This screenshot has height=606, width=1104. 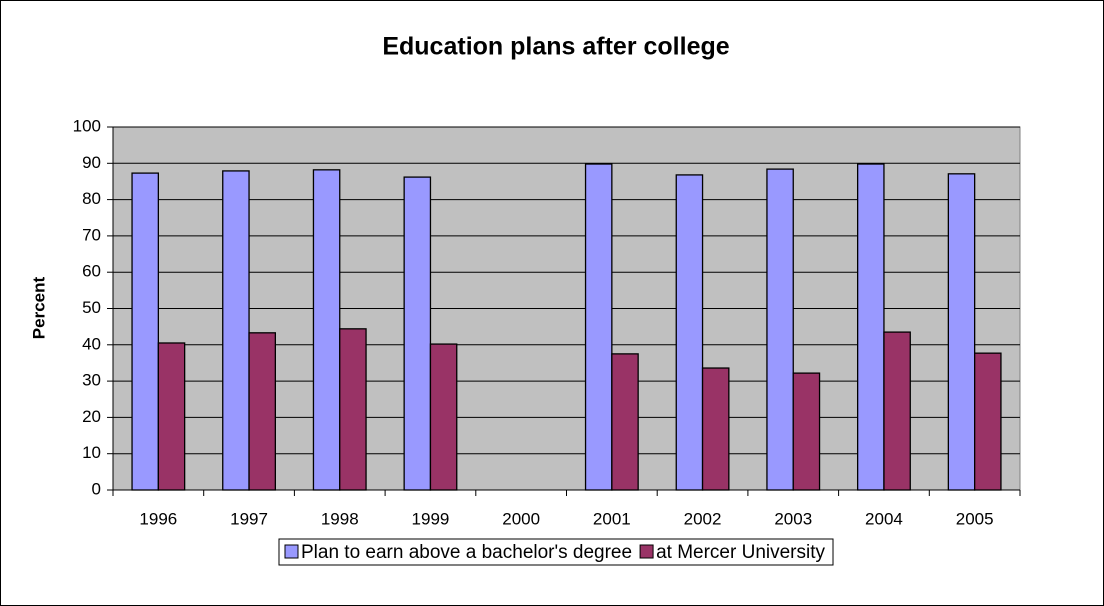 What do you see at coordinates (793, 518) in the screenshot?
I see `x-tick-label: 2003` at bounding box center [793, 518].